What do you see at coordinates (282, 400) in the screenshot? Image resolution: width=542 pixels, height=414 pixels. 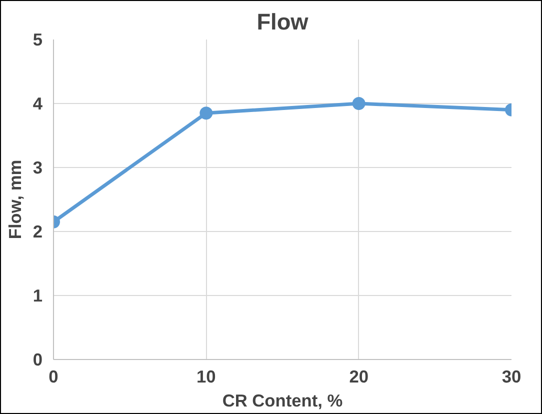 I see `x-axis-title: CR Content, %` at bounding box center [282, 400].